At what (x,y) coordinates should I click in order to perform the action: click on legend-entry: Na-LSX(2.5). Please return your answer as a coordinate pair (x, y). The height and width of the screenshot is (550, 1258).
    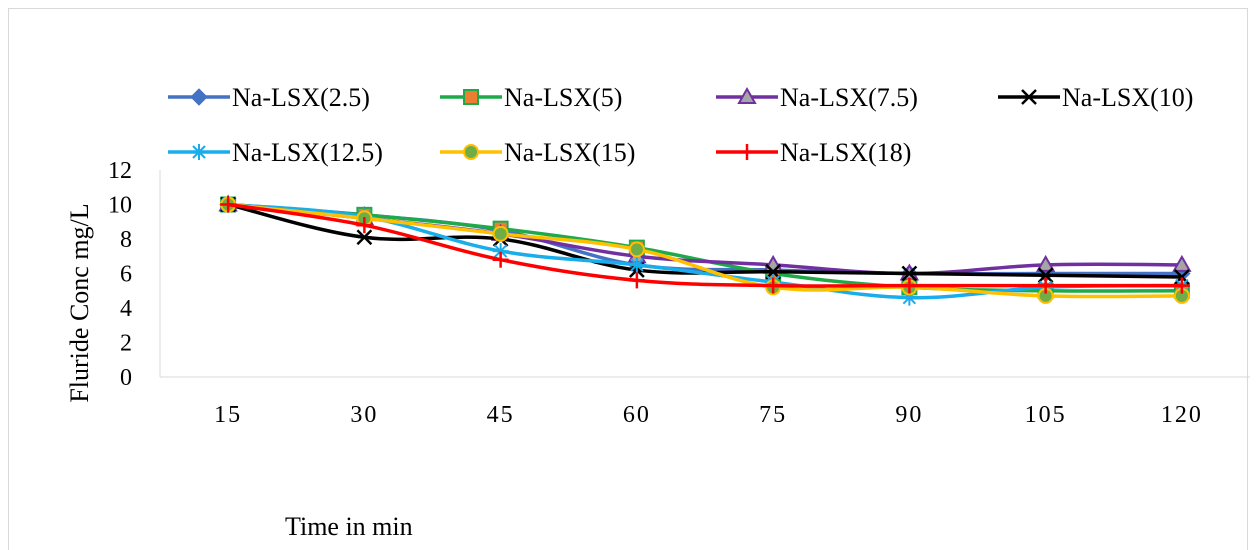
    Looking at the image, I should click on (269, 97).